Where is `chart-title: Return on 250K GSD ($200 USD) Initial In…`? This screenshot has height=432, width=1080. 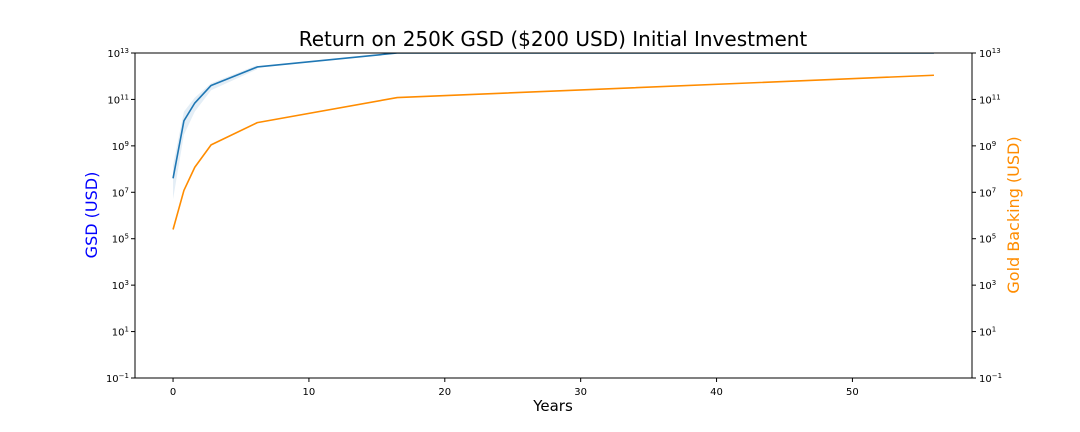 chart-title: Return on 250K GSD ($200 USD) Initial In… is located at coordinates (553, 39).